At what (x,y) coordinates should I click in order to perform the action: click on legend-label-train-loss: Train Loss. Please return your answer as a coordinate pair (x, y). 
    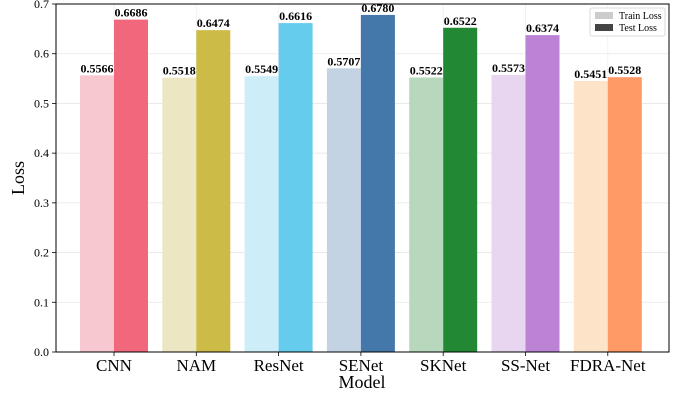
    Looking at the image, I should click on (640, 16).